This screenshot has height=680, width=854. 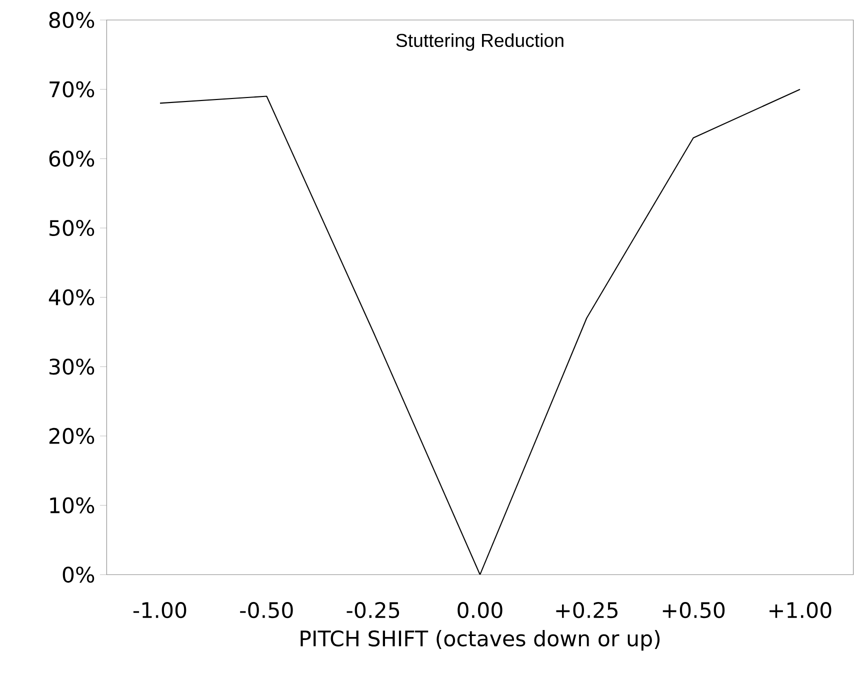 What do you see at coordinates (71, 436) in the screenshot?
I see `y-tick-label: 20%` at bounding box center [71, 436].